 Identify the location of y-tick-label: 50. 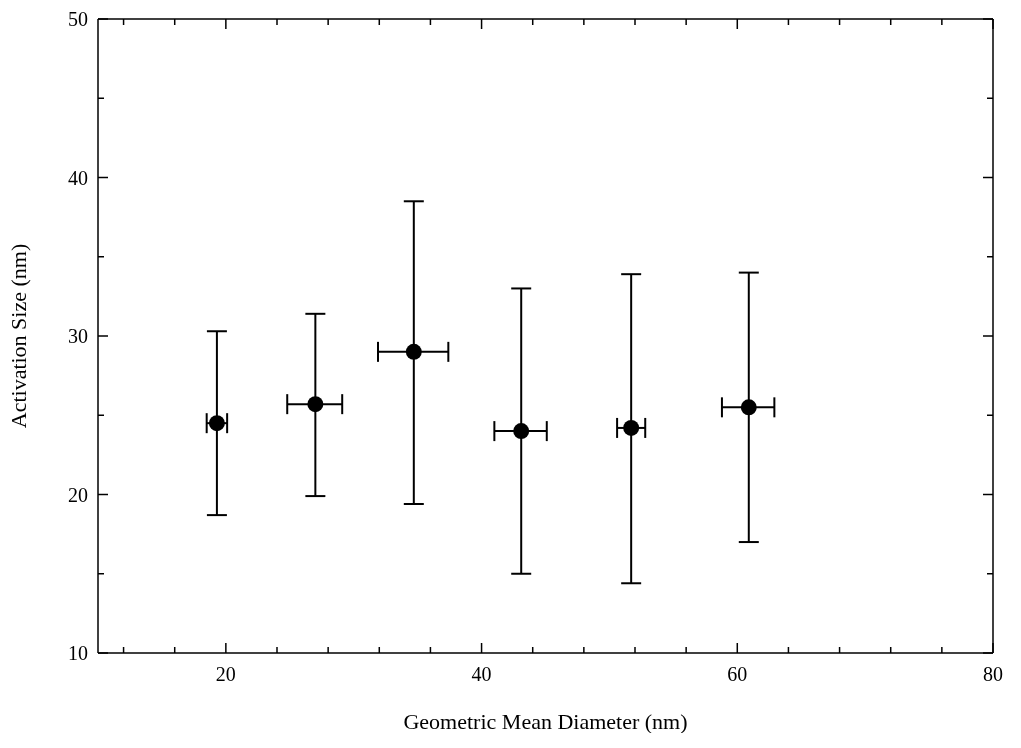
(78, 19).